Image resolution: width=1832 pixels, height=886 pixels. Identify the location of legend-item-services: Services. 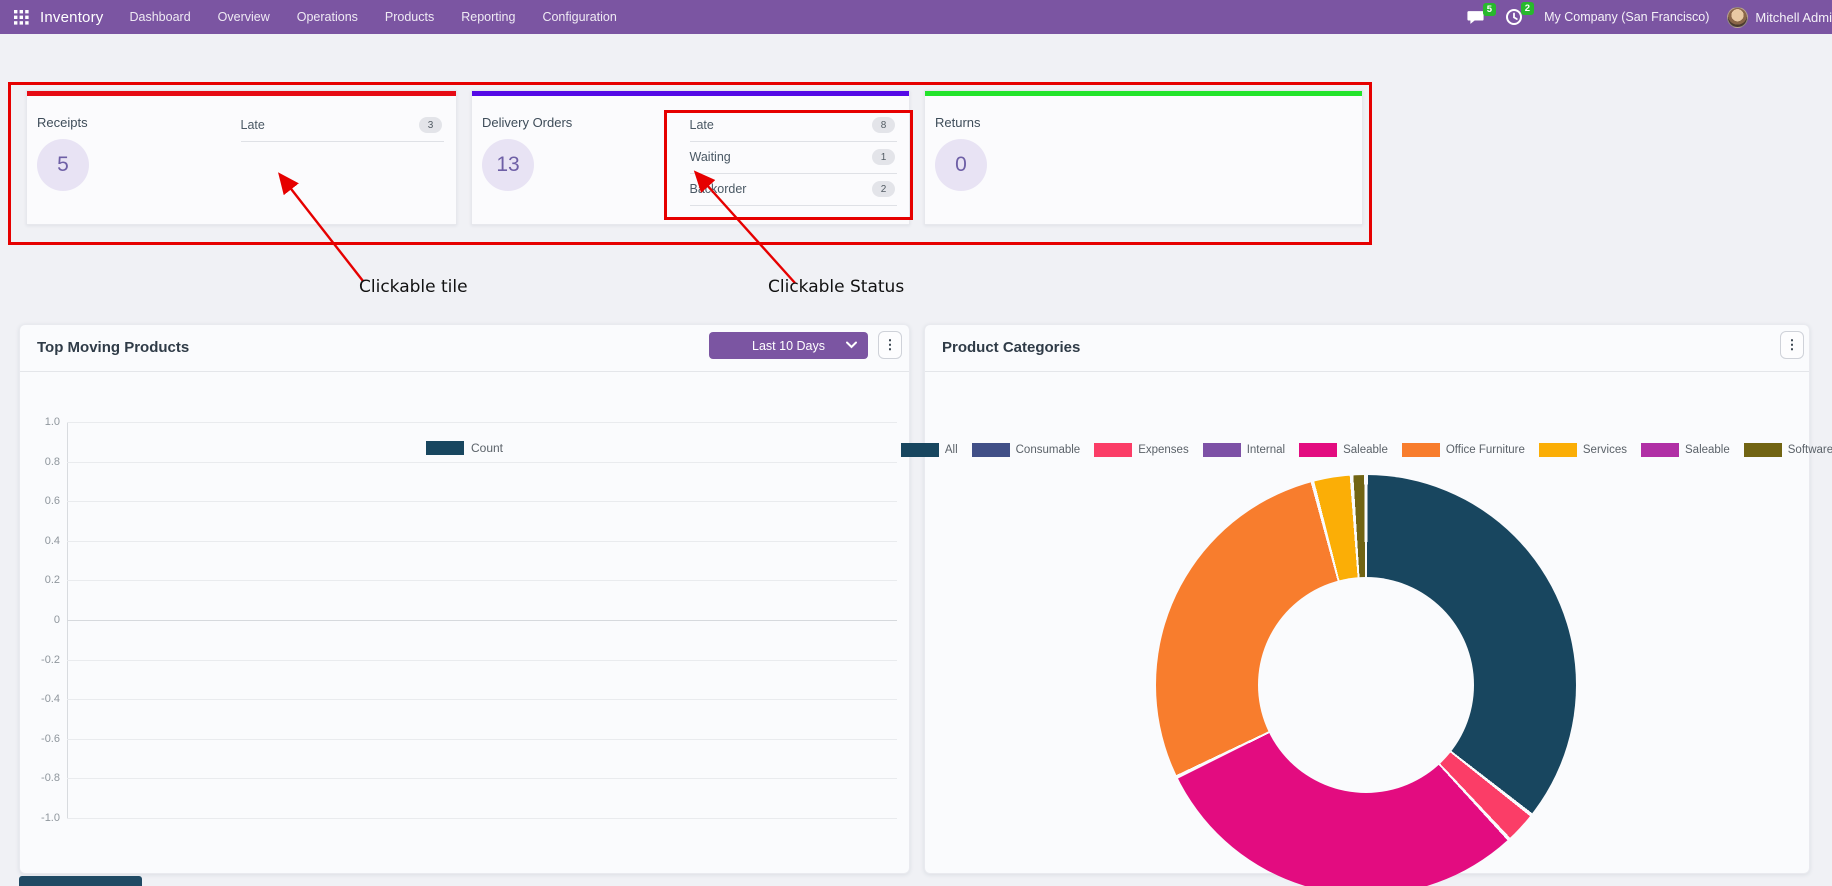
(1582, 450).